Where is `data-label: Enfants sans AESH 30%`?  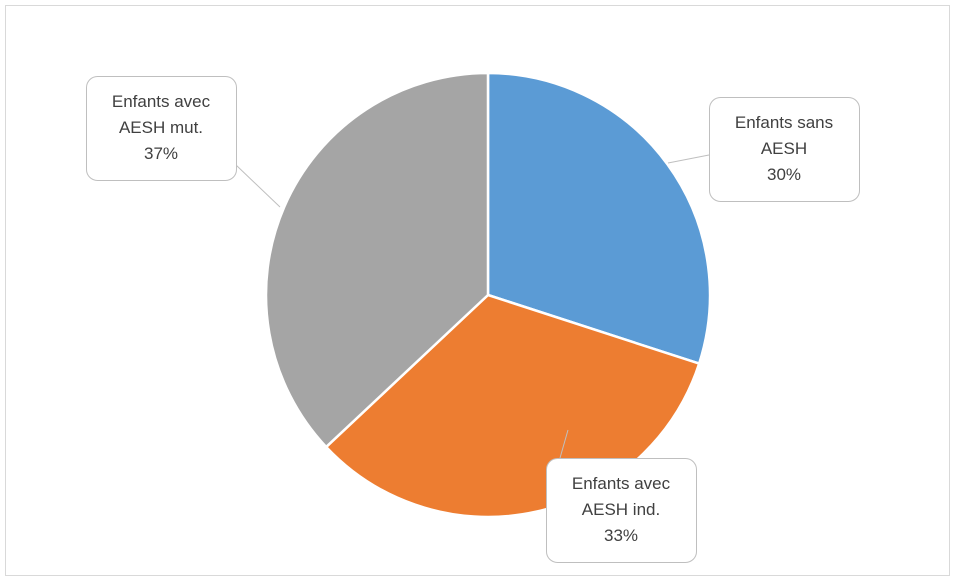
data-label: Enfants sans AESH 30% is located at coordinates (784, 149).